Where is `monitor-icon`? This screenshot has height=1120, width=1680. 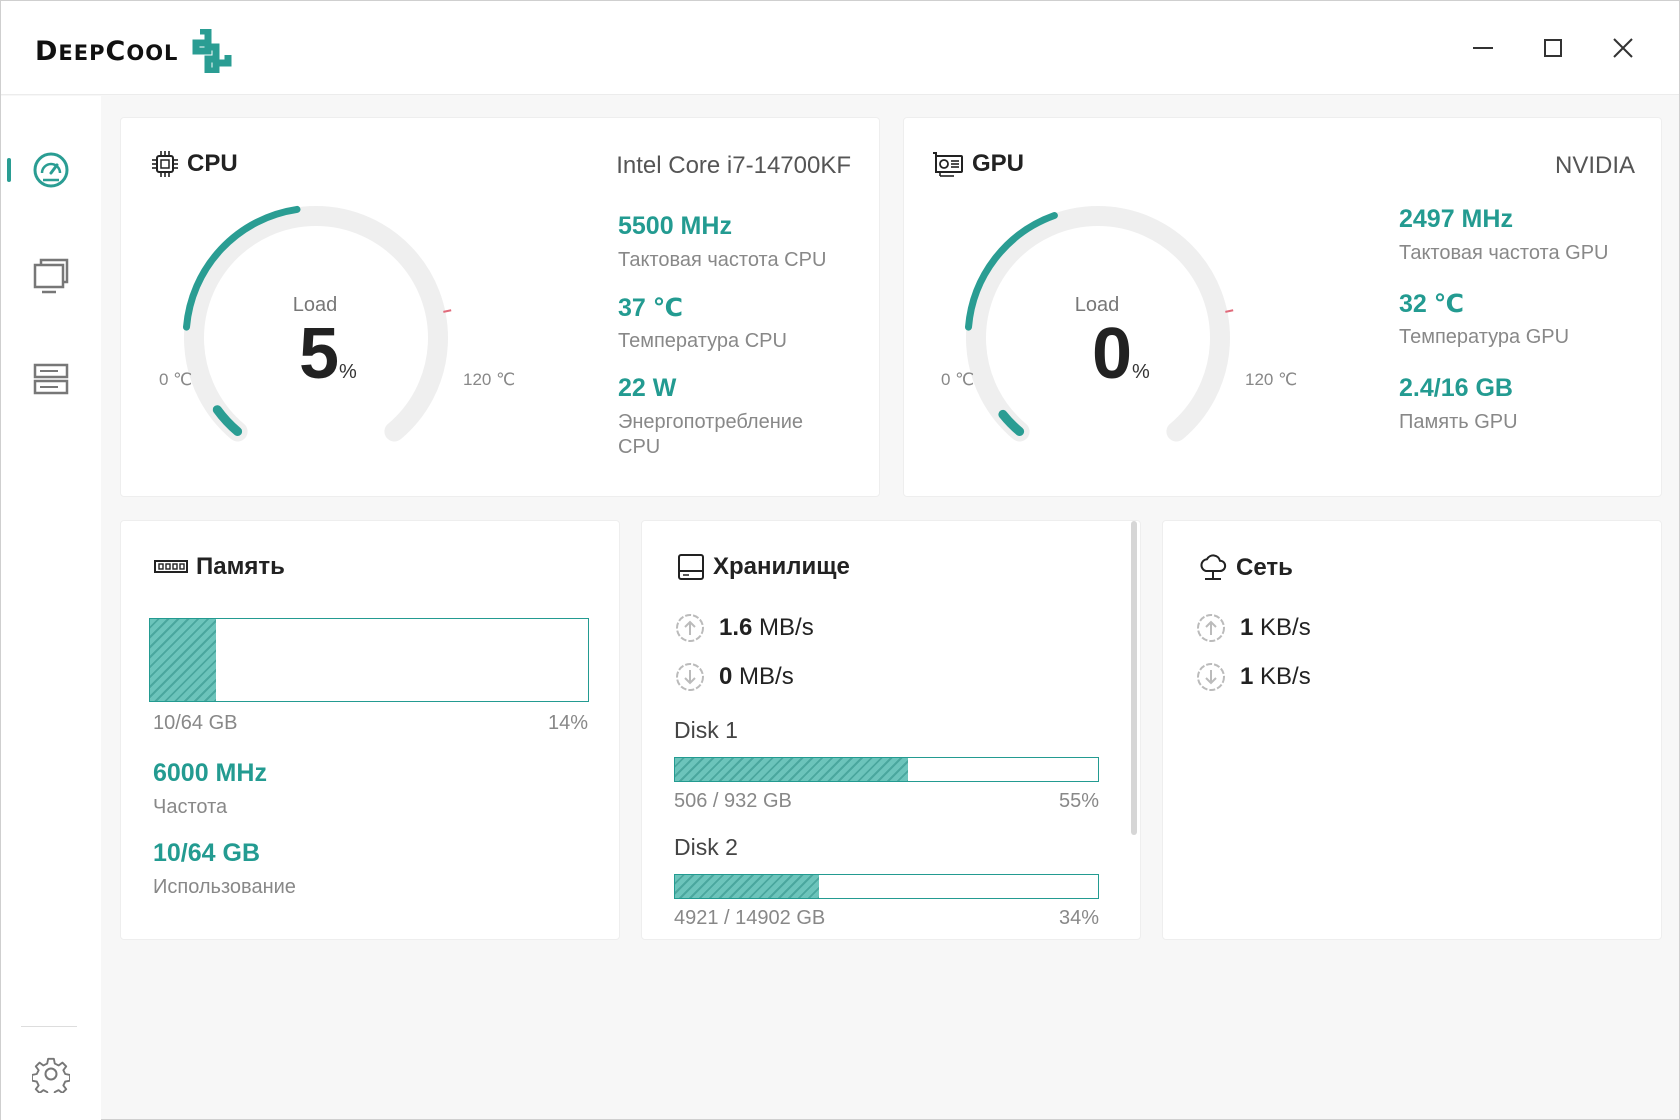 monitor-icon is located at coordinates (51, 276).